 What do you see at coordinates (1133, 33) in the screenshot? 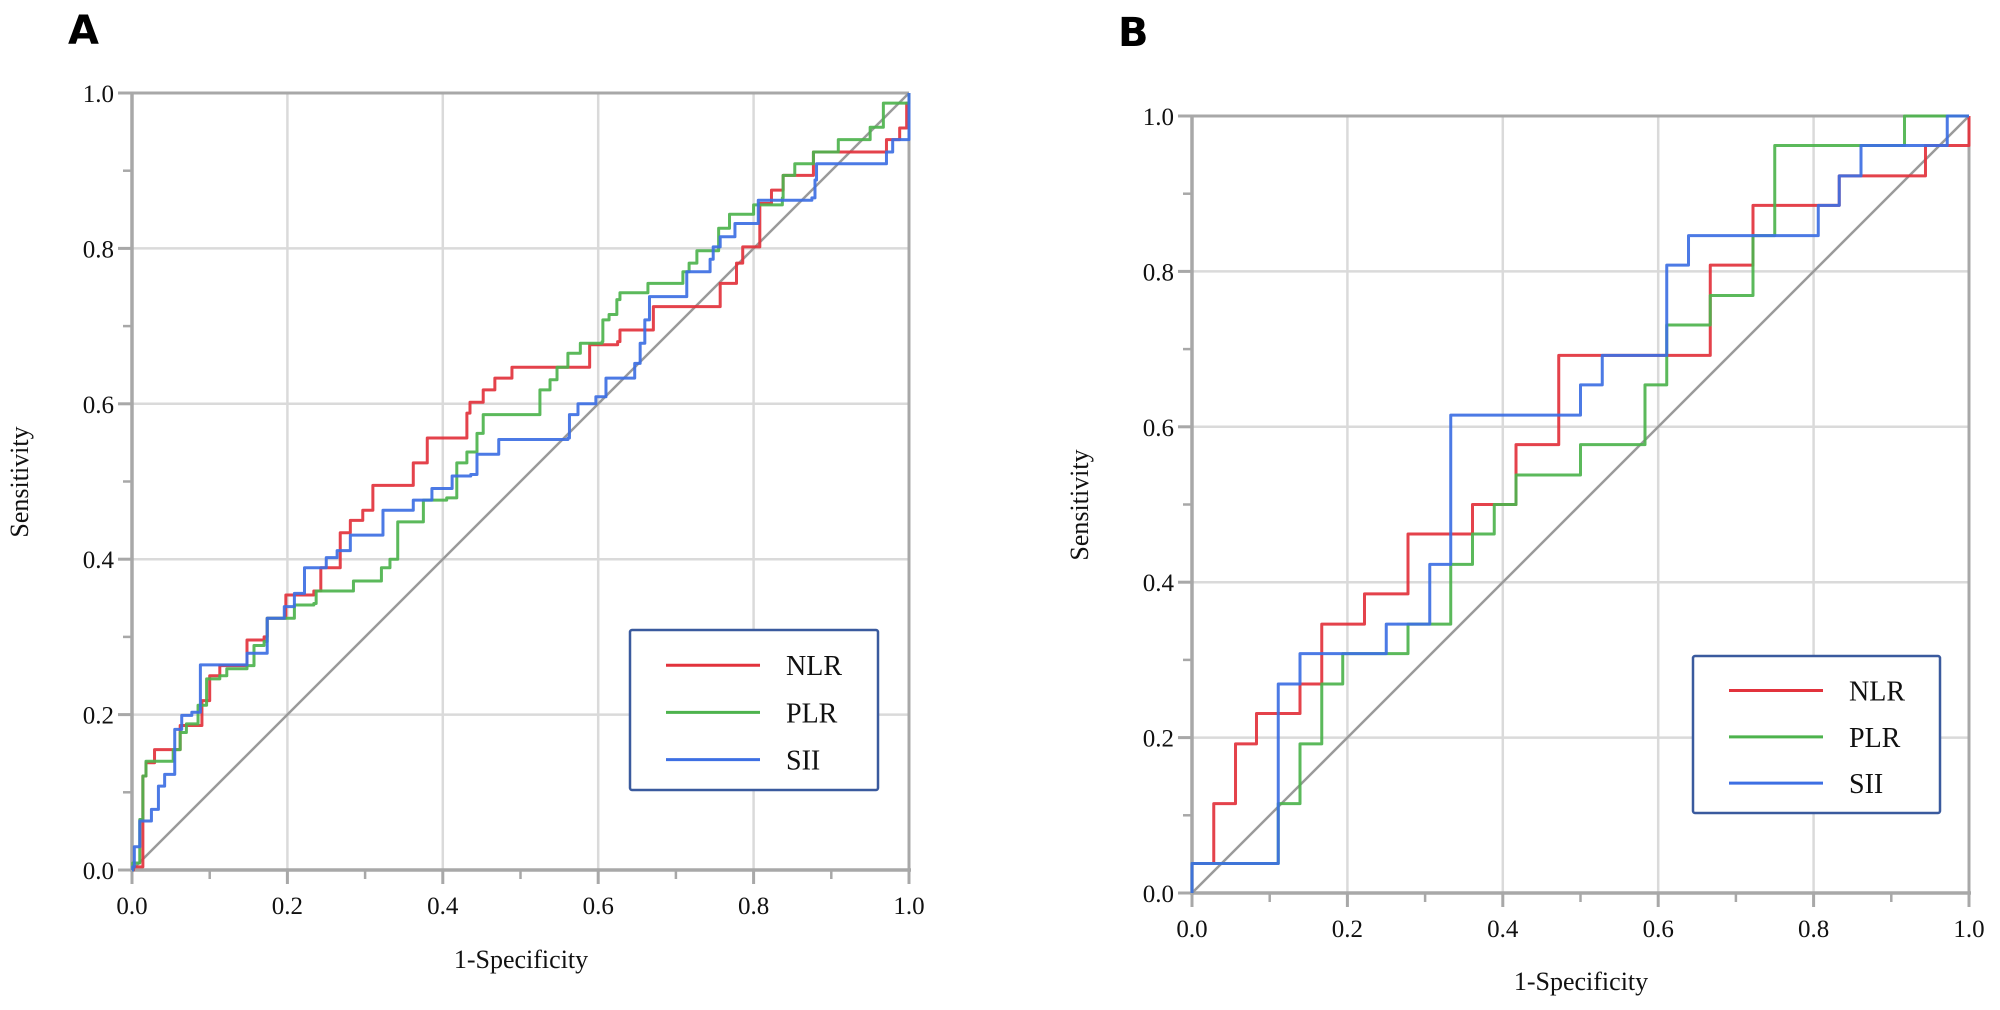
I see `panel-label: B` at bounding box center [1133, 33].